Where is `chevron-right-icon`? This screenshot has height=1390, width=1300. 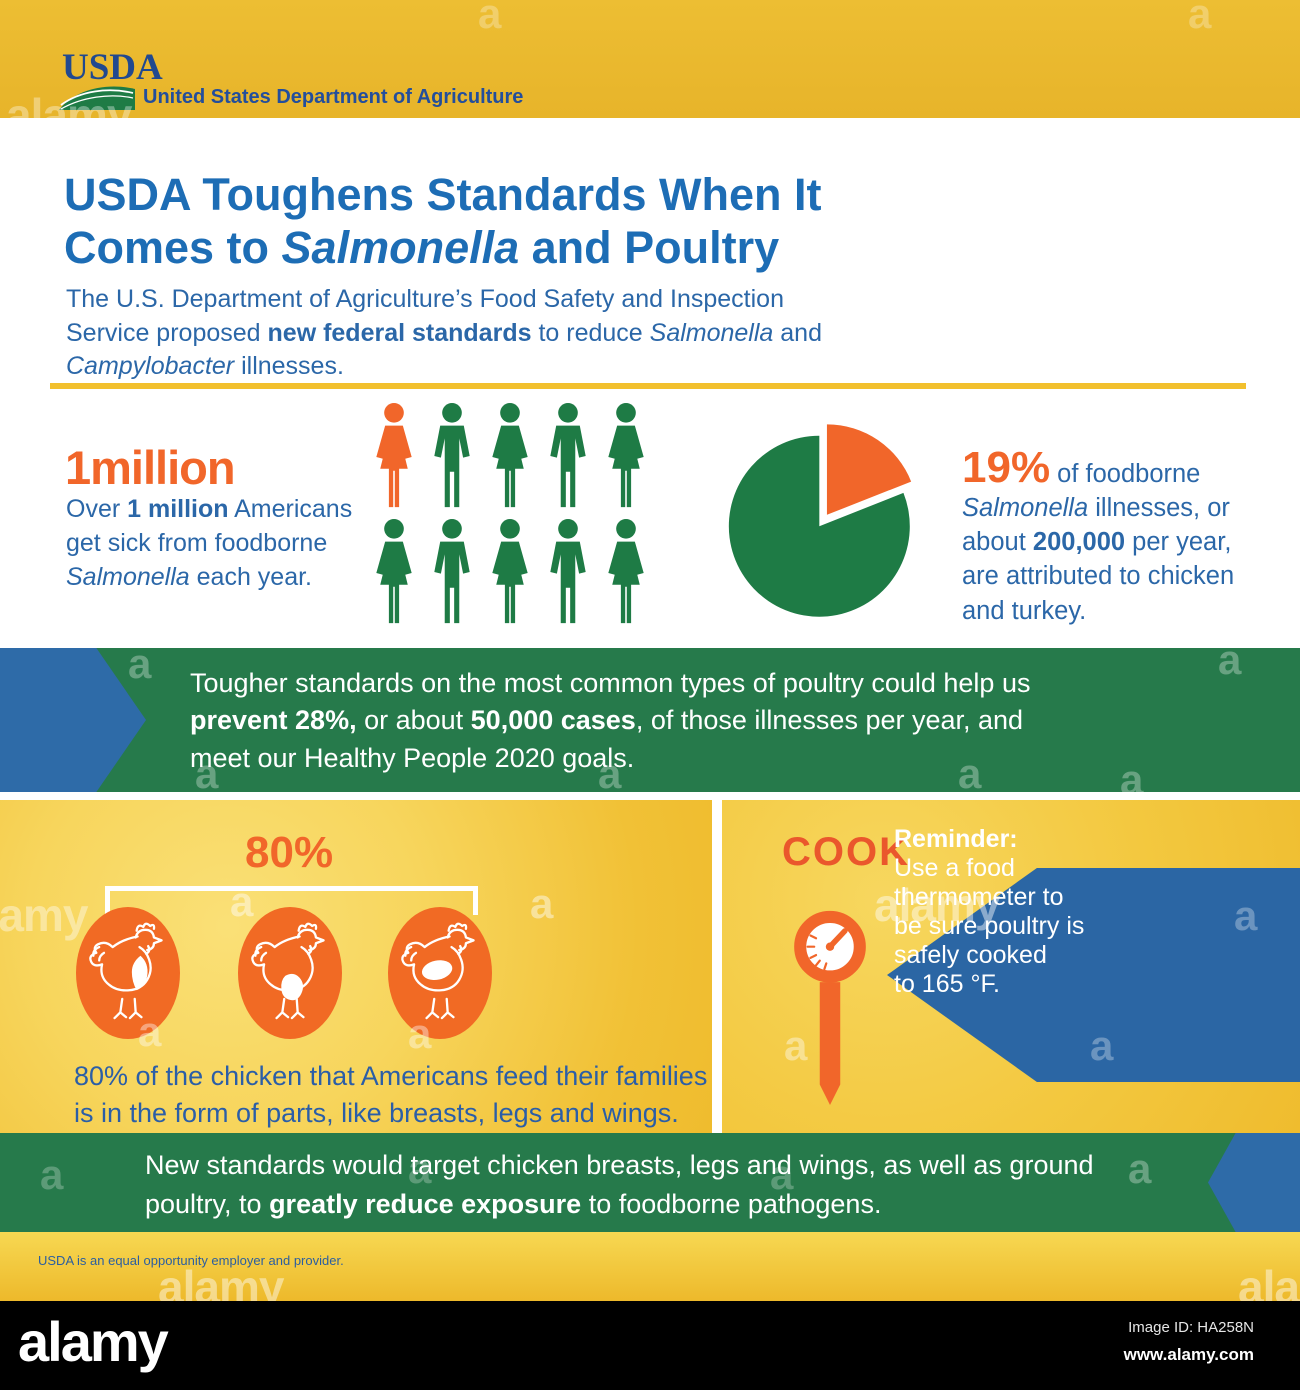 chevron-right-icon is located at coordinates (73, 720).